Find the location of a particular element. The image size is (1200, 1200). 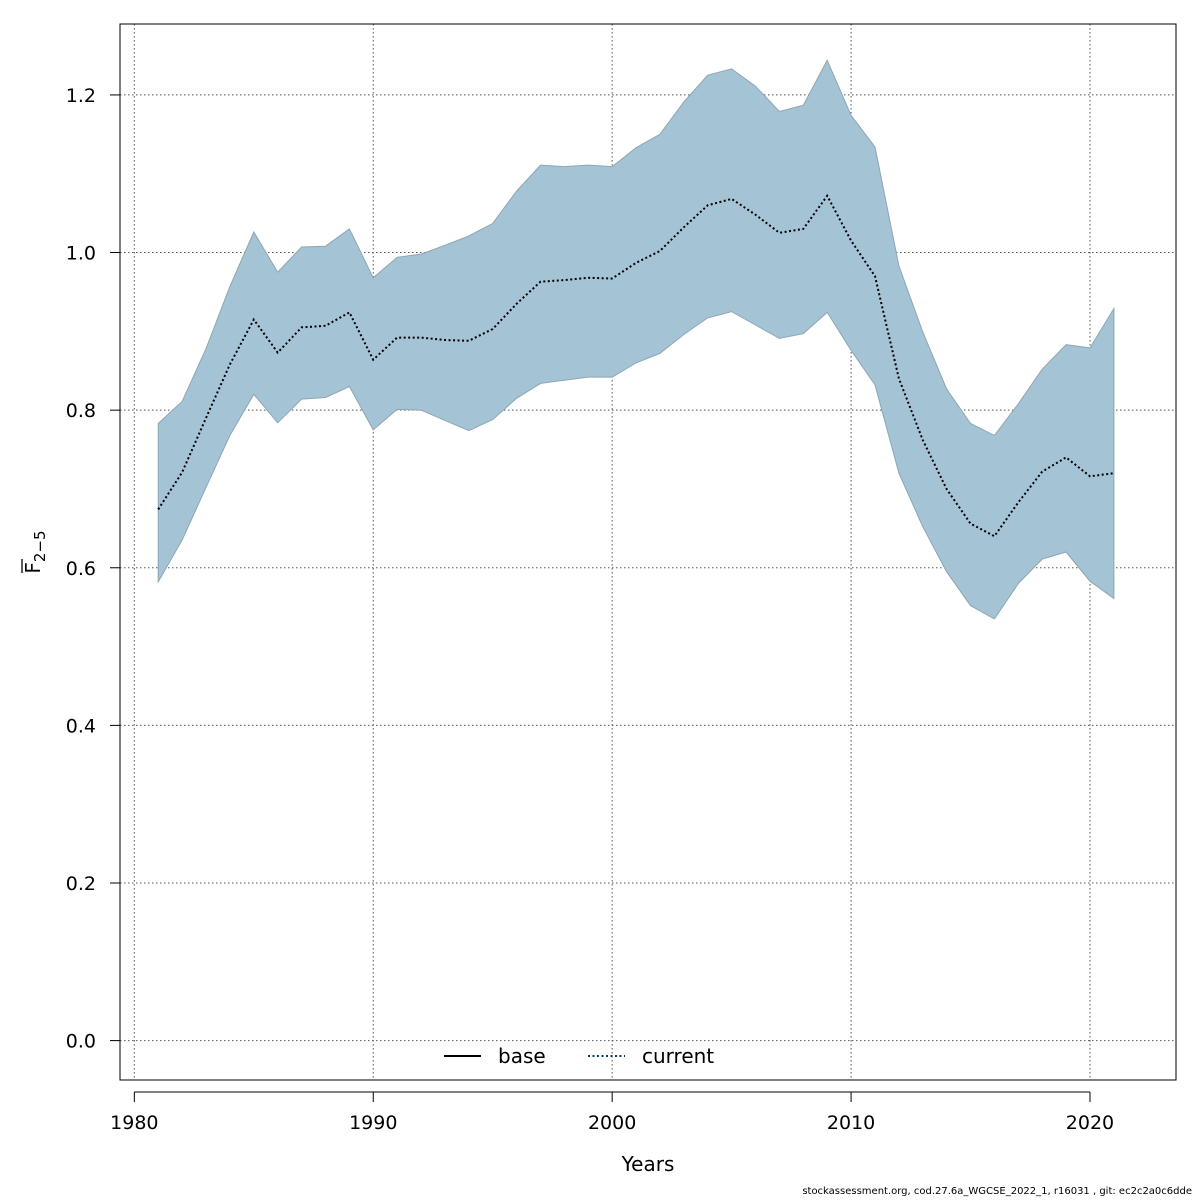

y-axis: 0.0 0.2 0.4 0.6 0.8 1.0 1.2 is located at coordinates (93, 569).